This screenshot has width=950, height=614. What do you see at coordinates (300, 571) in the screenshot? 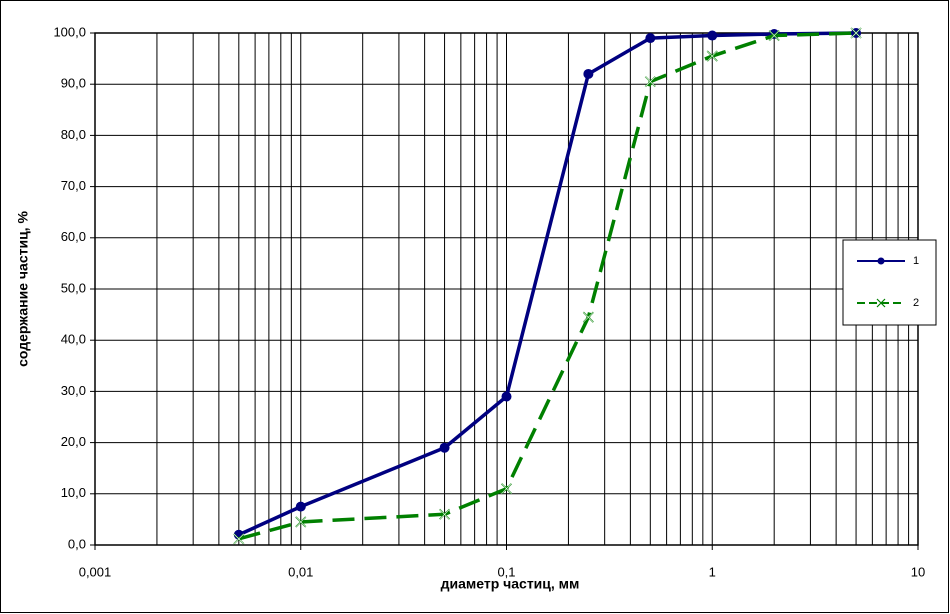
I see `x-tick-label: 0,01` at bounding box center [300, 571].